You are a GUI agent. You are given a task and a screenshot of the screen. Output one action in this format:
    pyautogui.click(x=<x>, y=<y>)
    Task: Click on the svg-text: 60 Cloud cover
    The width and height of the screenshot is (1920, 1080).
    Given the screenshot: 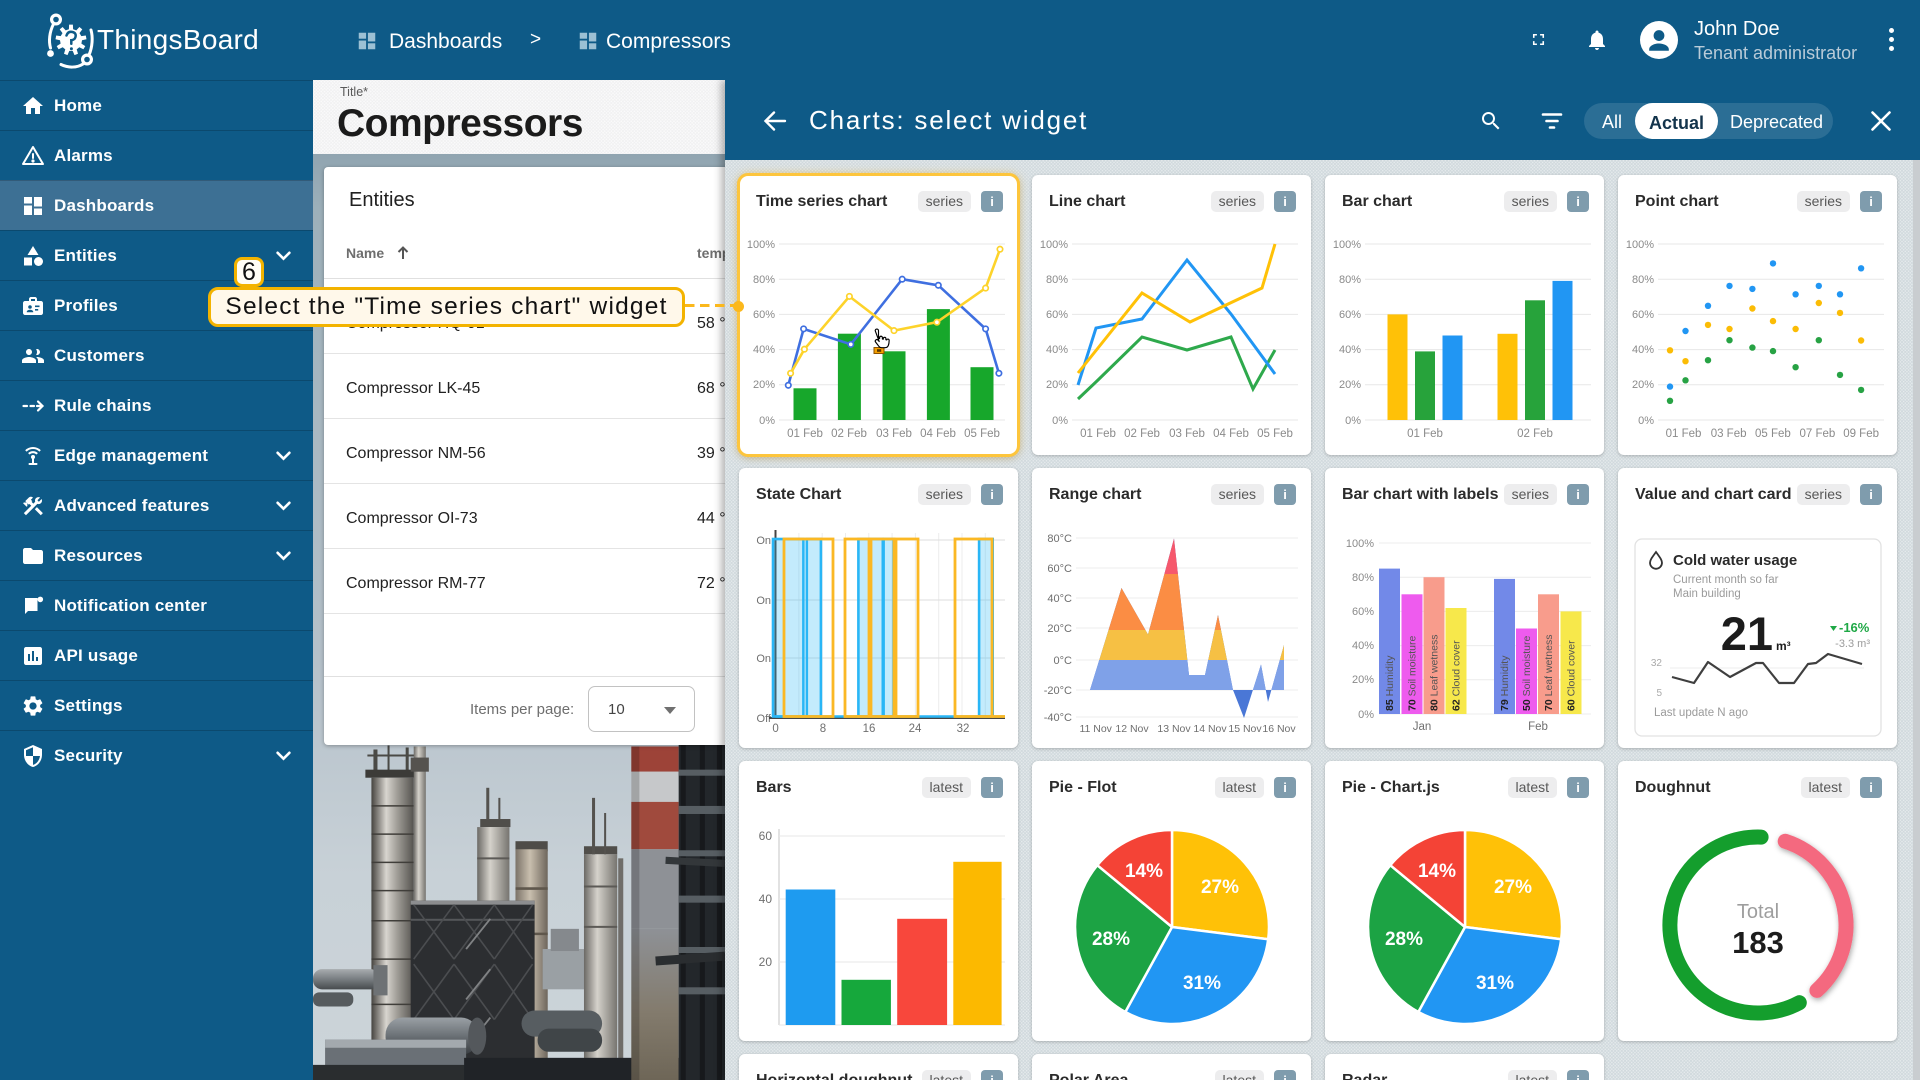 What is the action you would take?
    pyautogui.click(x=1572, y=675)
    